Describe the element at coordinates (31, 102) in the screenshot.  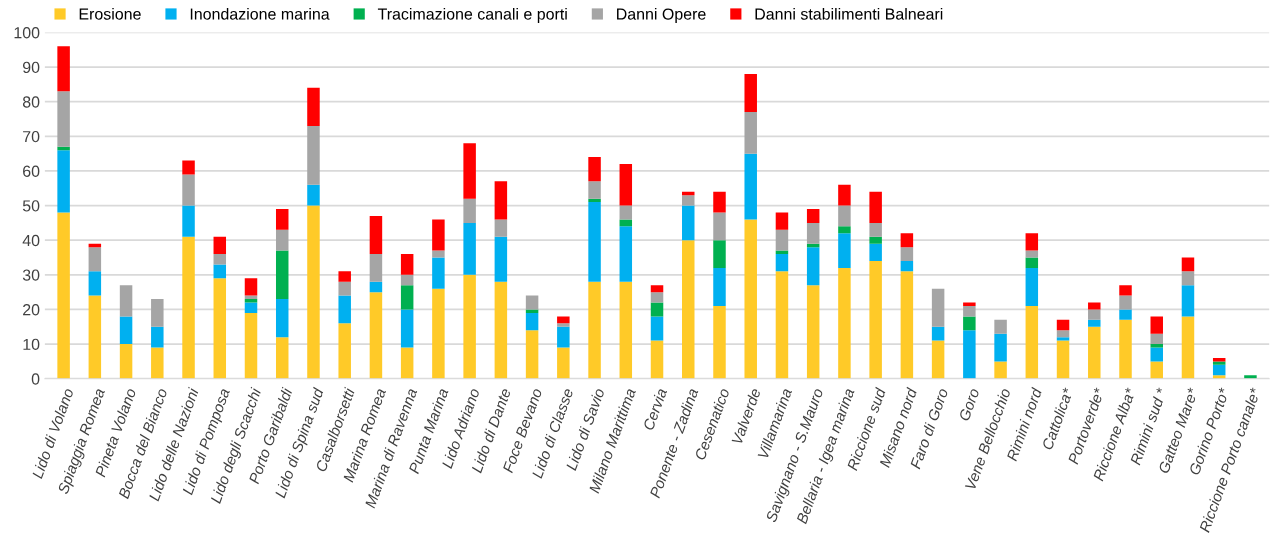
I see `y-tick-label: 80` at that location.